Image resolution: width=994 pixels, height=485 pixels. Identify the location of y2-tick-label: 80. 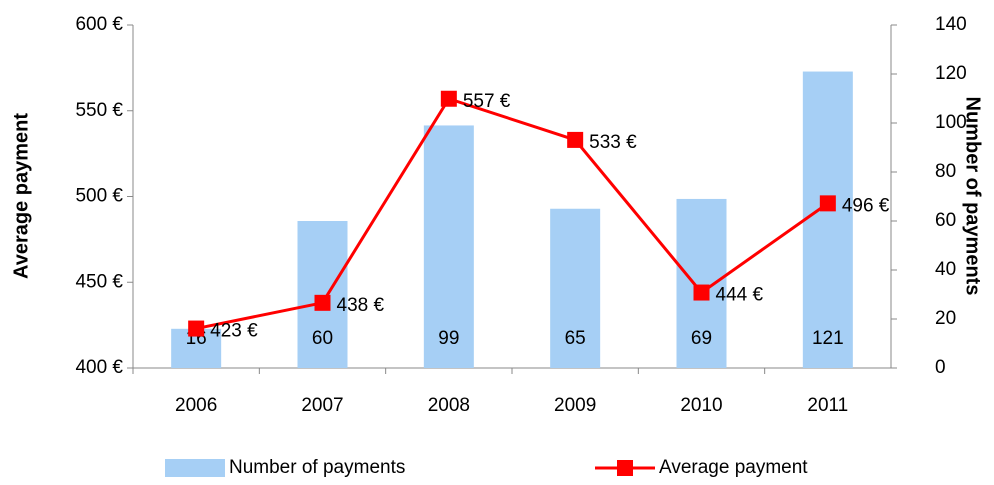
(945, 171).